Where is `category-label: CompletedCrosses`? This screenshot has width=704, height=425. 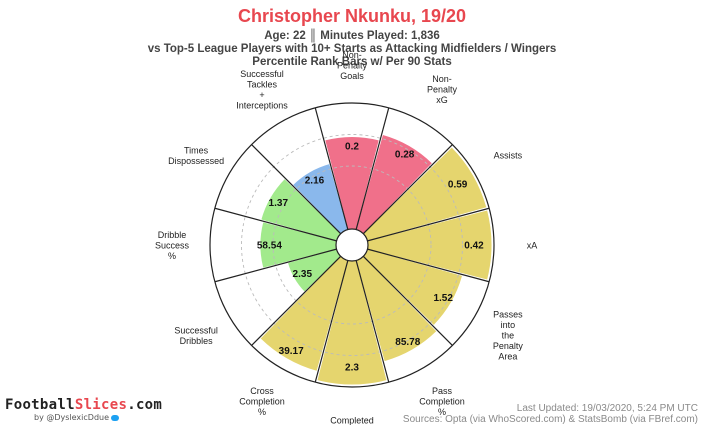 category-label: CompletedCrosses is located at coordinates (352, 420).